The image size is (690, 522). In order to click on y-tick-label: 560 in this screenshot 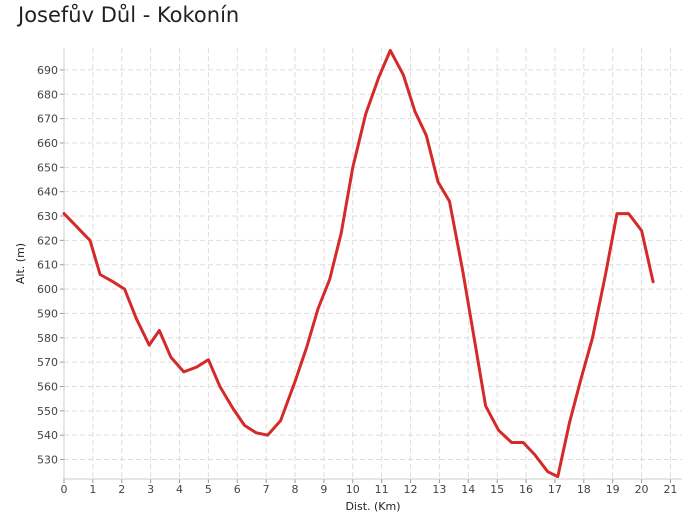, I will do `click(47, 386)`.